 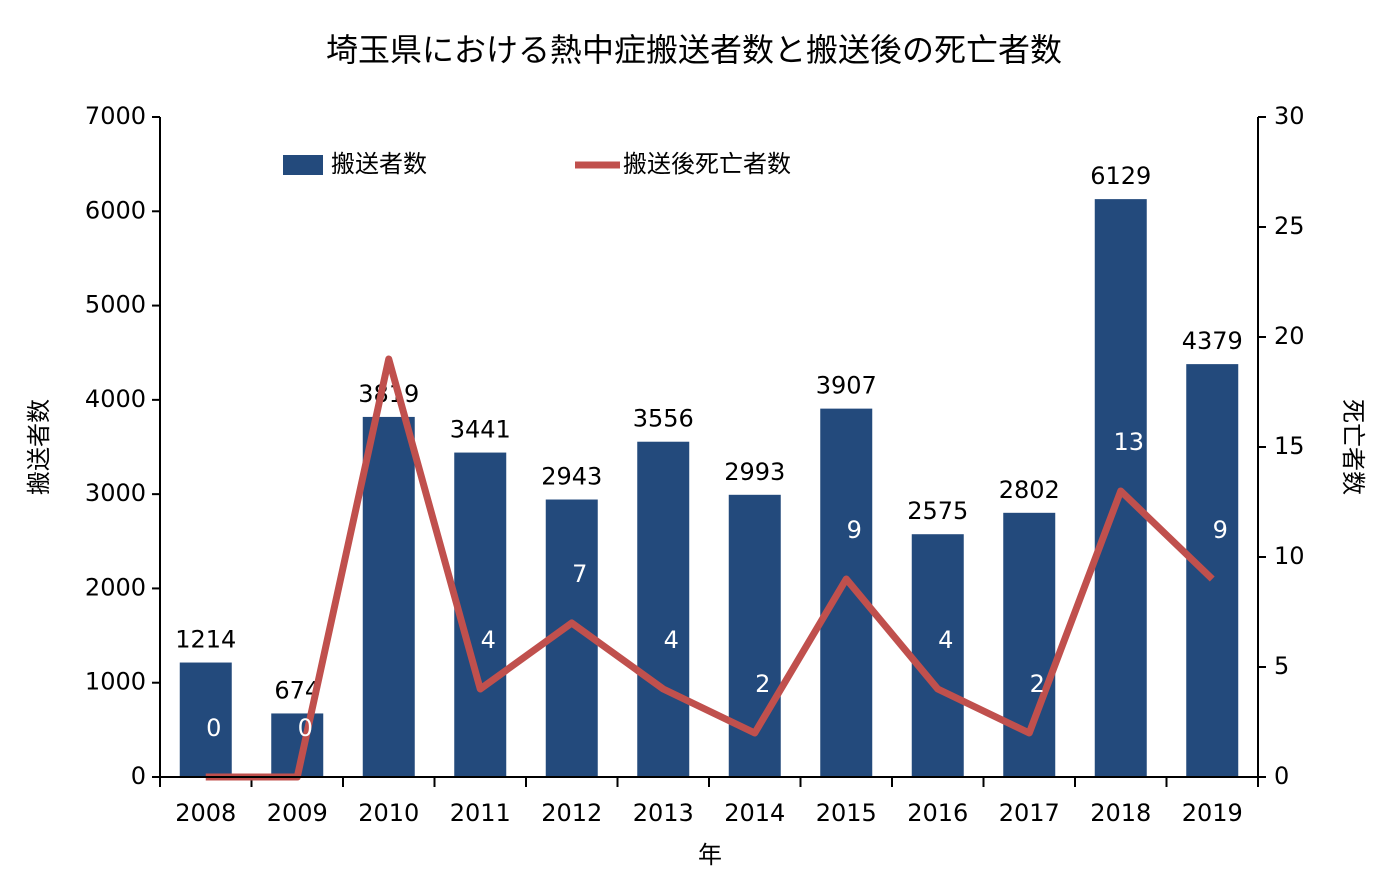 What do you see at coordinates (388, 394) in the screenshot?
I see `bar-value-label: 3819` at bounding box center [388, 394].